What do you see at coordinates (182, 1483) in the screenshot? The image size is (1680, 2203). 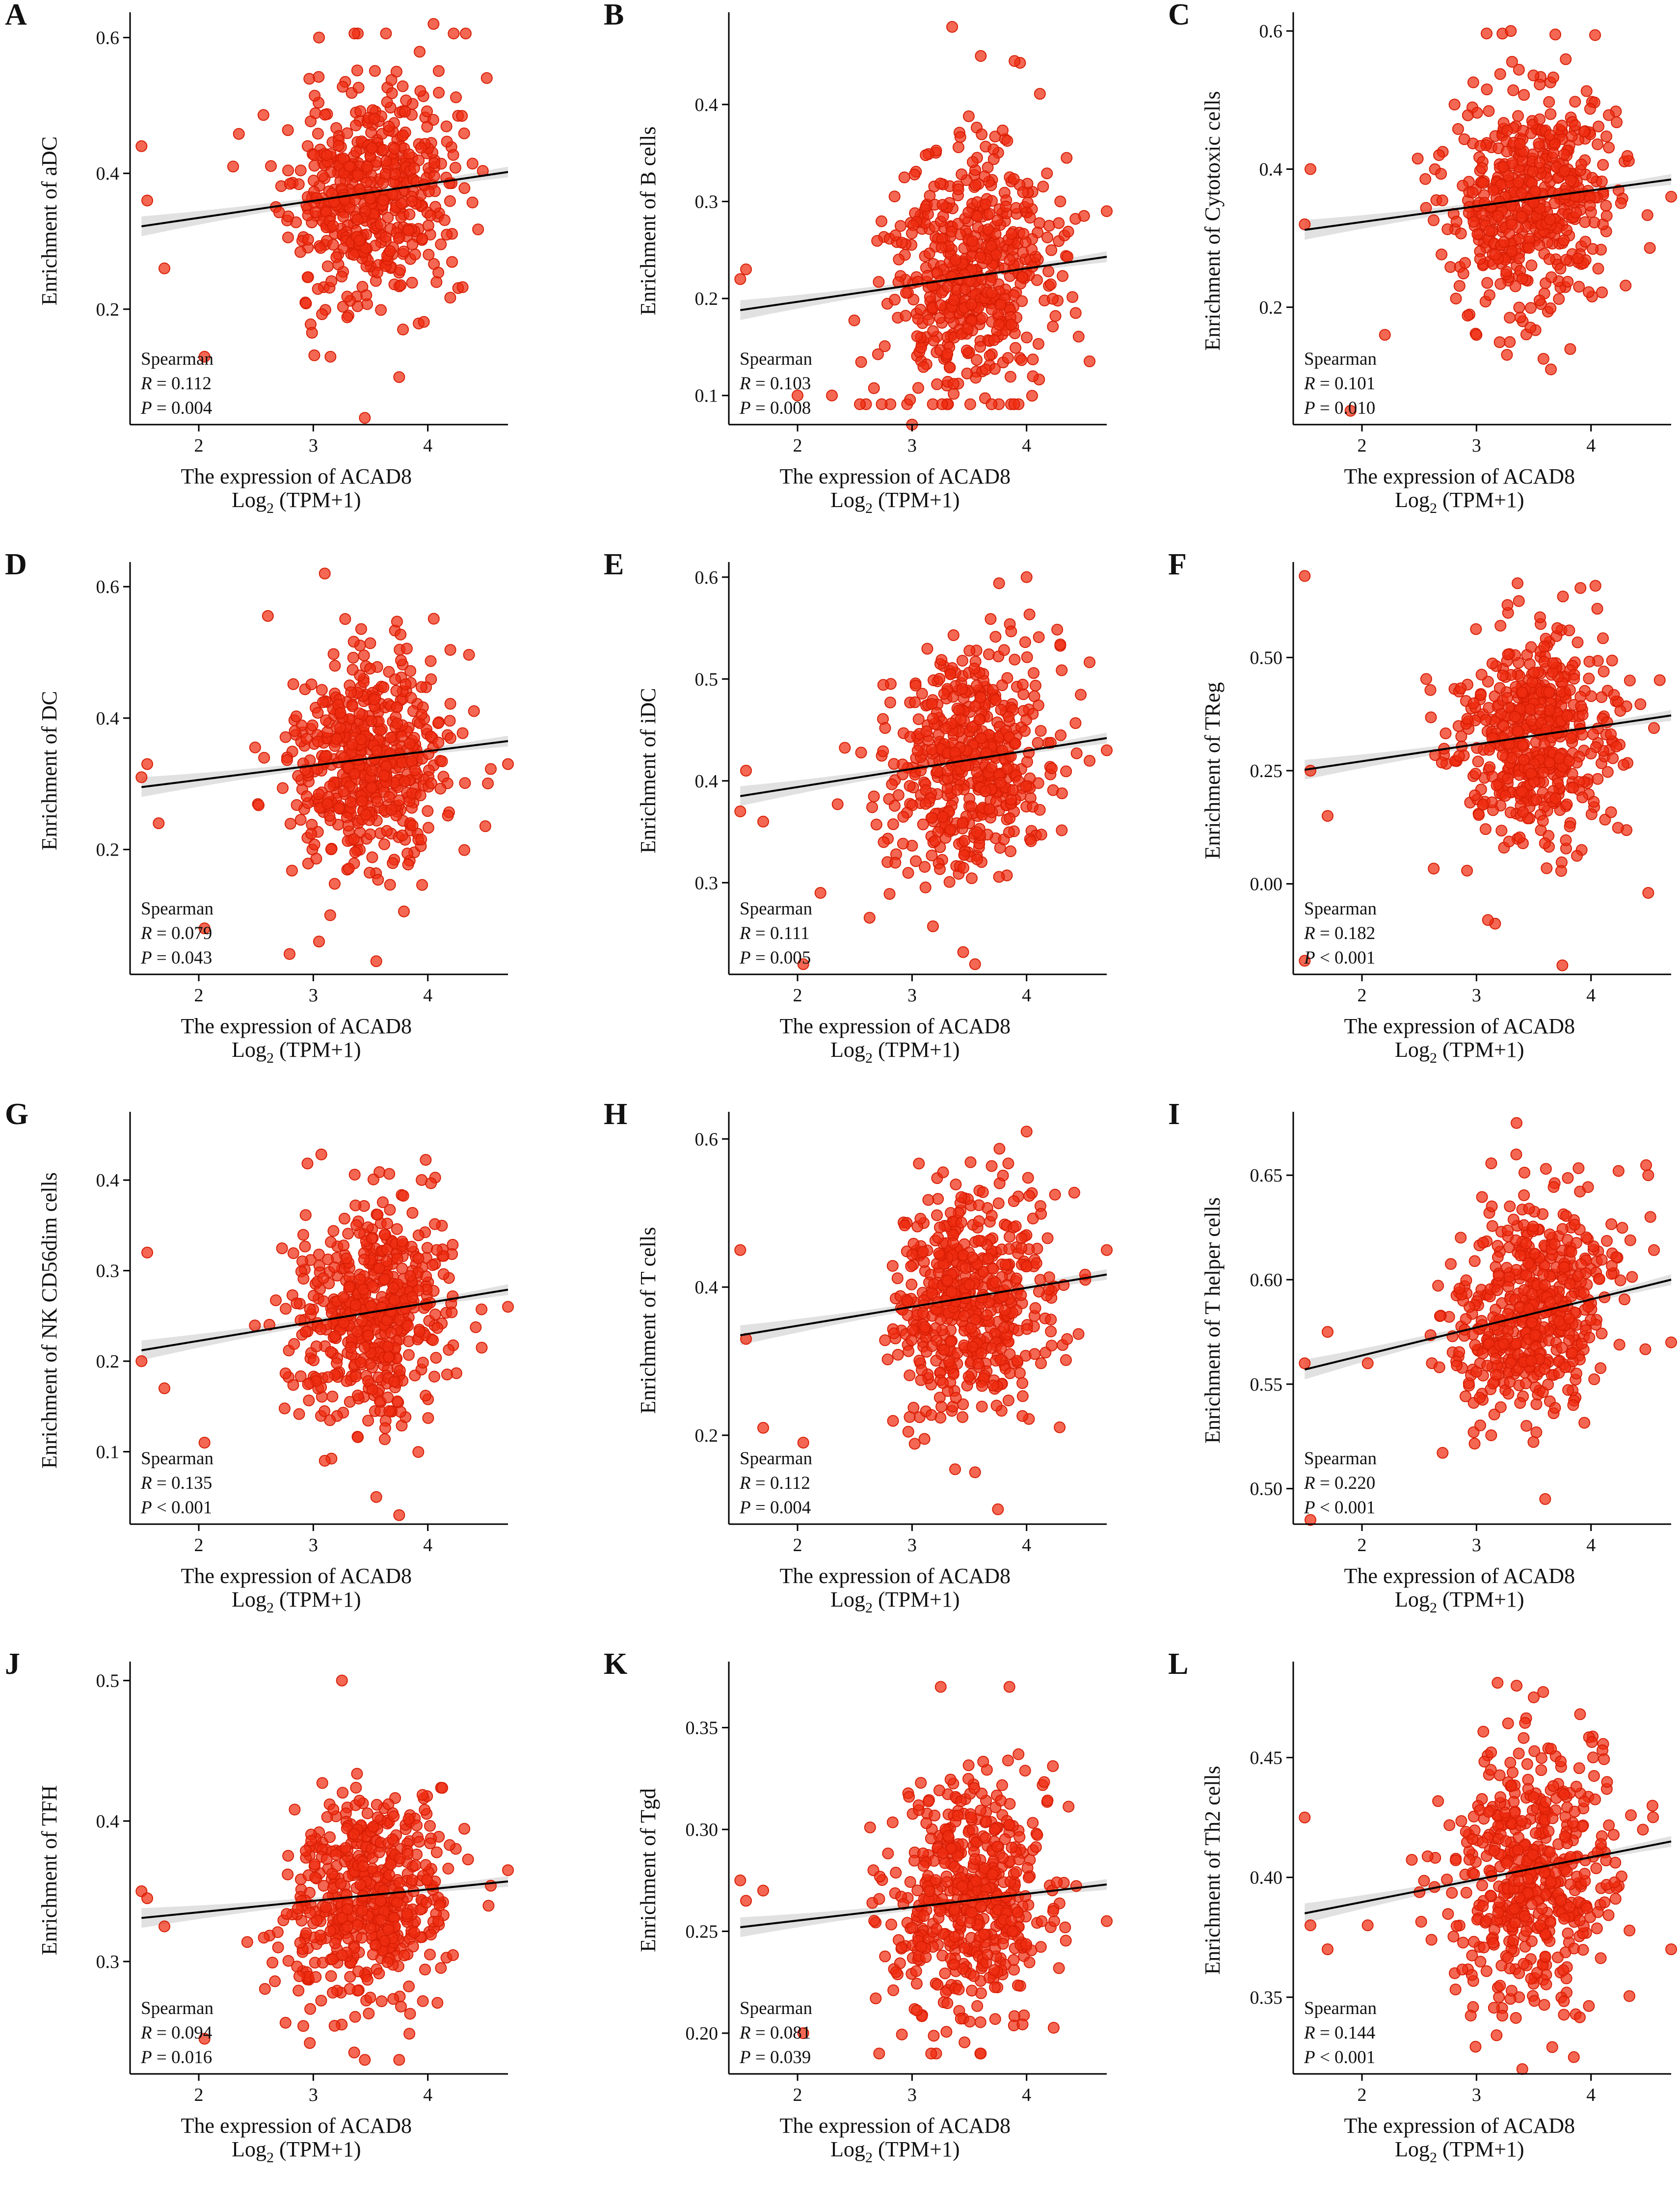 I see `stats-r-value: = 0.135` at bounding box center [182, 1483].